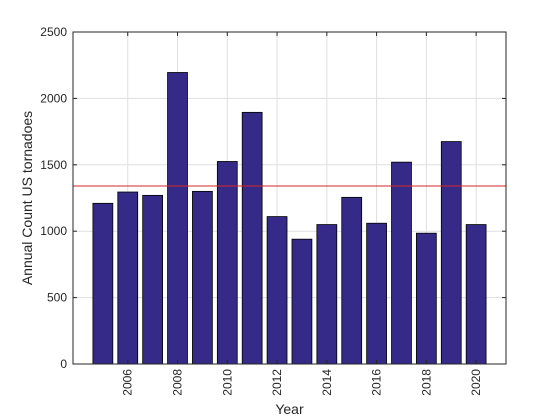 This screenshot has height=420, width=560. I want to click on bar-2009, so click(202, 277).